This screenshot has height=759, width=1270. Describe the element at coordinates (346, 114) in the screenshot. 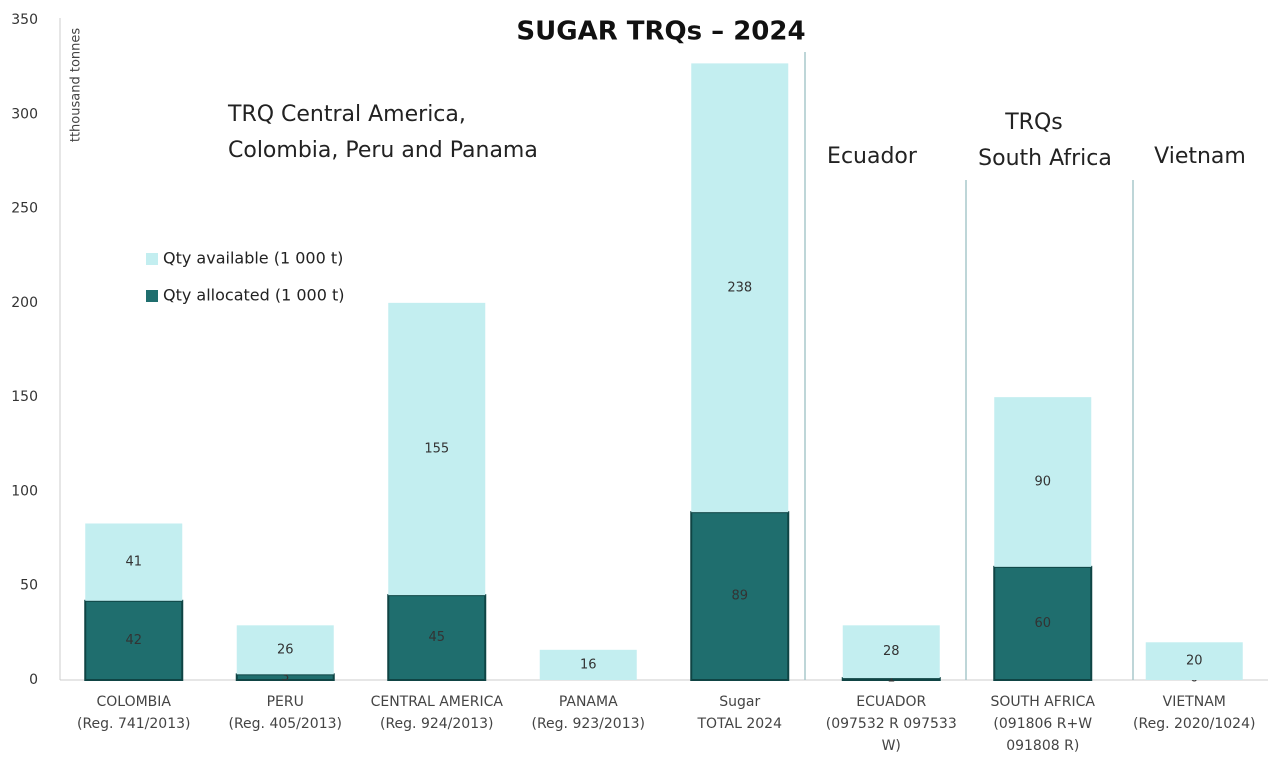

I see `annotation: TRQ Central America,` at that location.